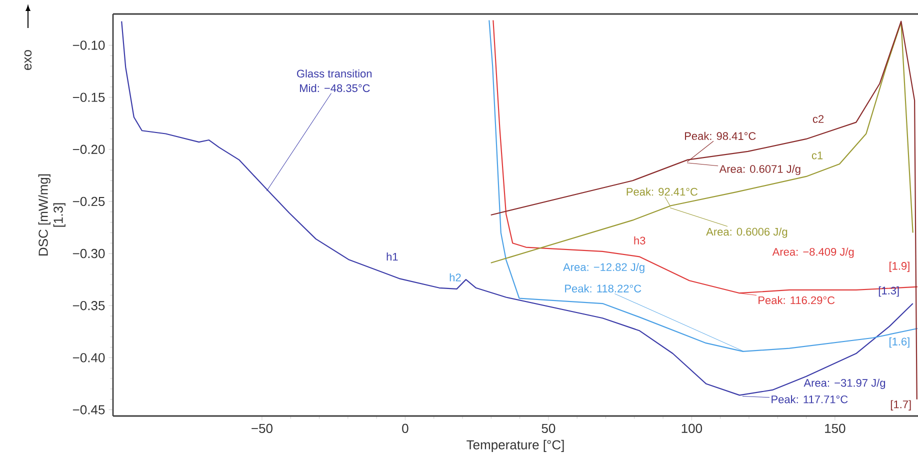 The image size is (918, 466). I want to click on y-tick-label: −0.30, so click(88, 253).